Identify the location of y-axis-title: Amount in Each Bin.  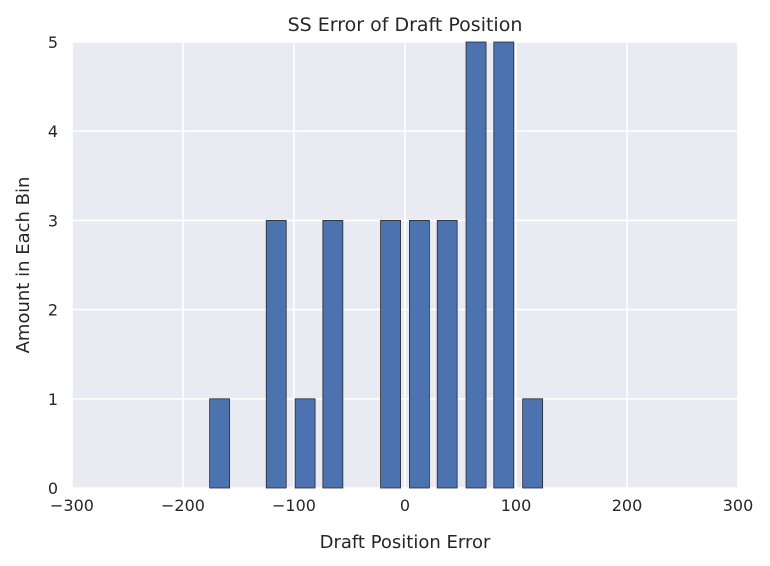
(23, 265).